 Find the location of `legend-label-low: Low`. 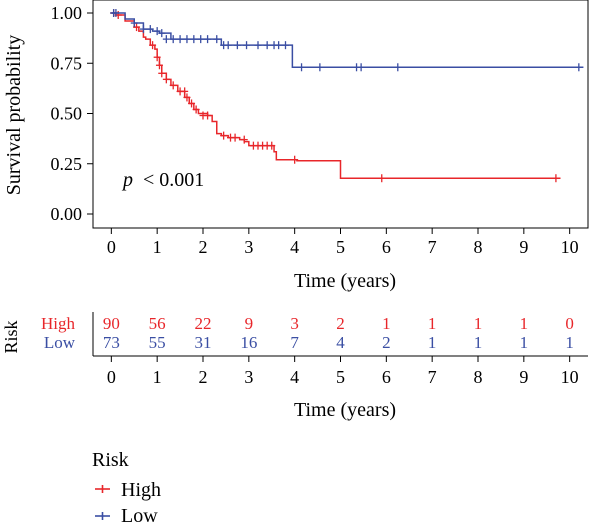

legend-label-low: Low is located at coordinates (139, 516).